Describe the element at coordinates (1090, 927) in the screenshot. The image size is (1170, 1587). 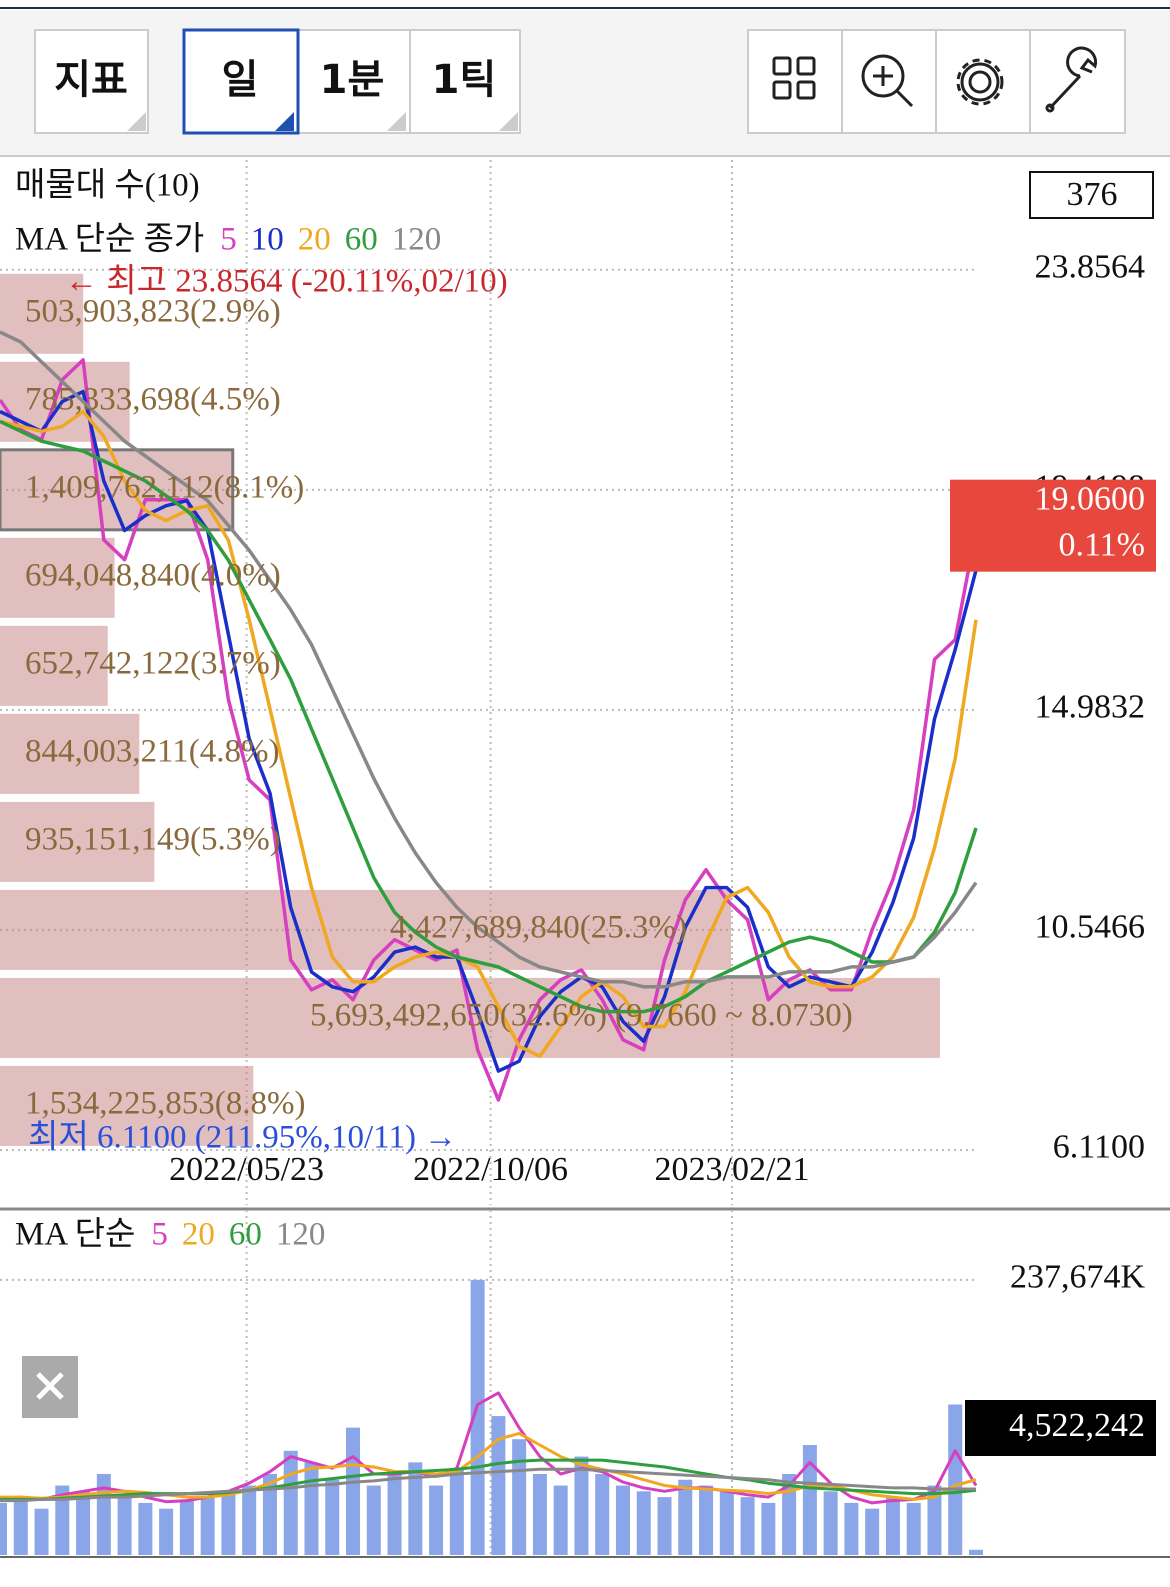
I see `y-tick-label: 10.5466` at that location.